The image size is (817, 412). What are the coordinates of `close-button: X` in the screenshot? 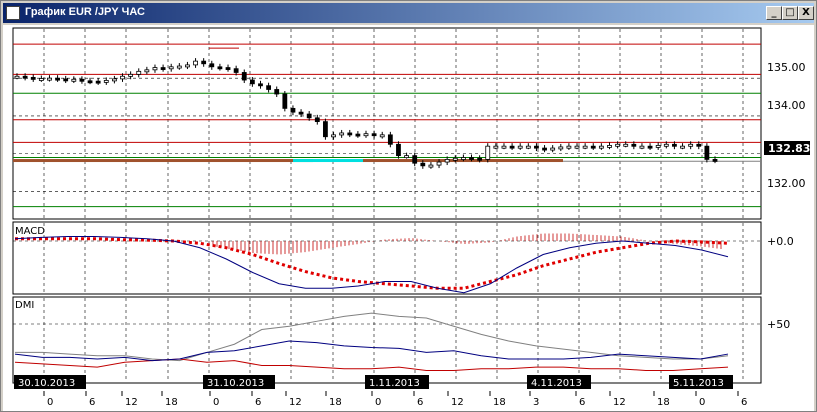 It's located at (806, 13).